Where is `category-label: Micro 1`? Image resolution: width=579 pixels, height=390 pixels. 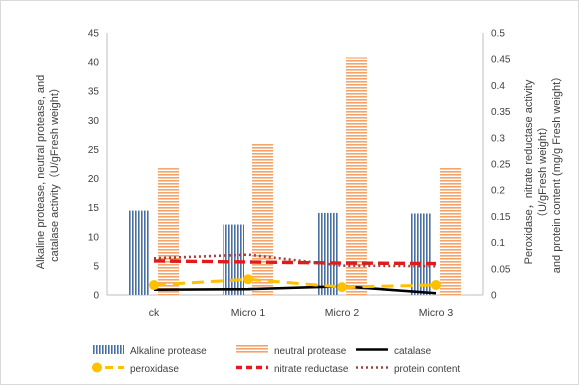
category-label: Micro 1 is located at coordinates (248, 313).